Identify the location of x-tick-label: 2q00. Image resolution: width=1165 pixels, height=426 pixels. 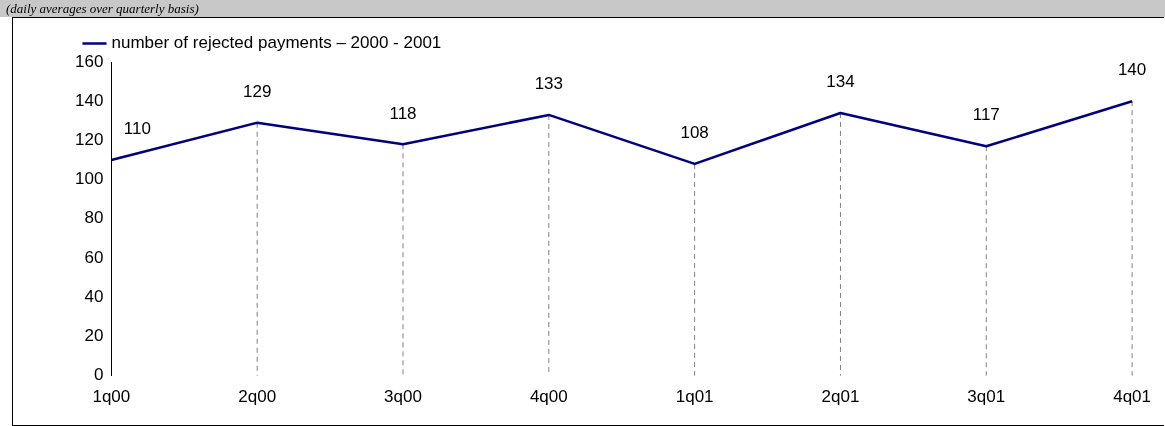
(257, 397).